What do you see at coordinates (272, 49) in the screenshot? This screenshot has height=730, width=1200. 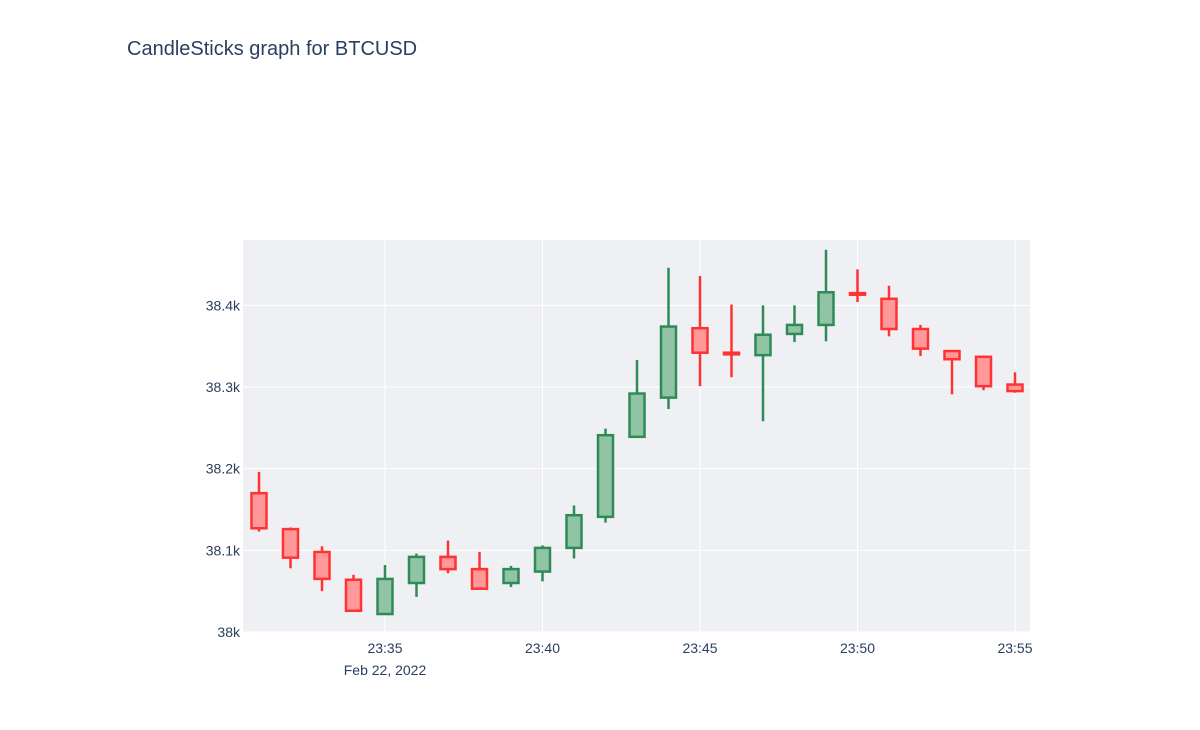 I see `chart-title: CandleSticks graph for BTCUSD` at bounding box center [272, 49].